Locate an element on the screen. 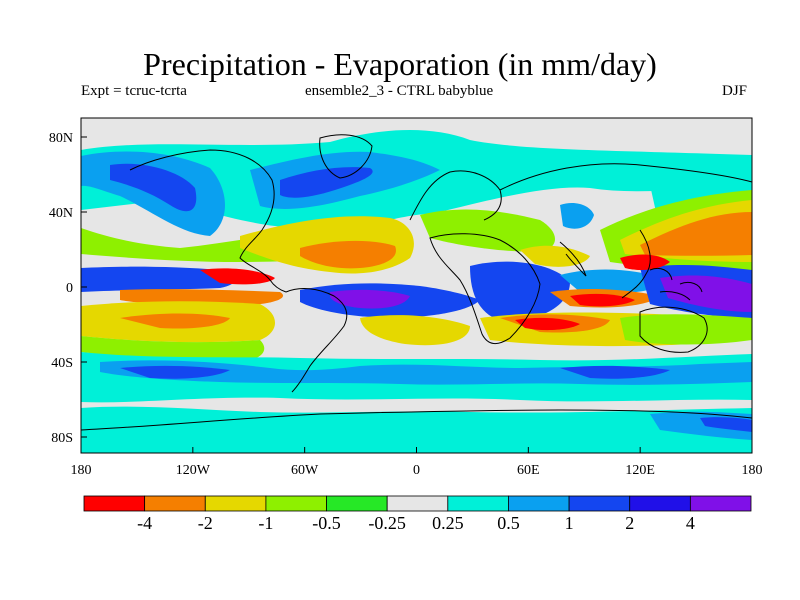 The image size is (800, 600). colorbar-label: 0.5 is located at coordinates (508, 523).